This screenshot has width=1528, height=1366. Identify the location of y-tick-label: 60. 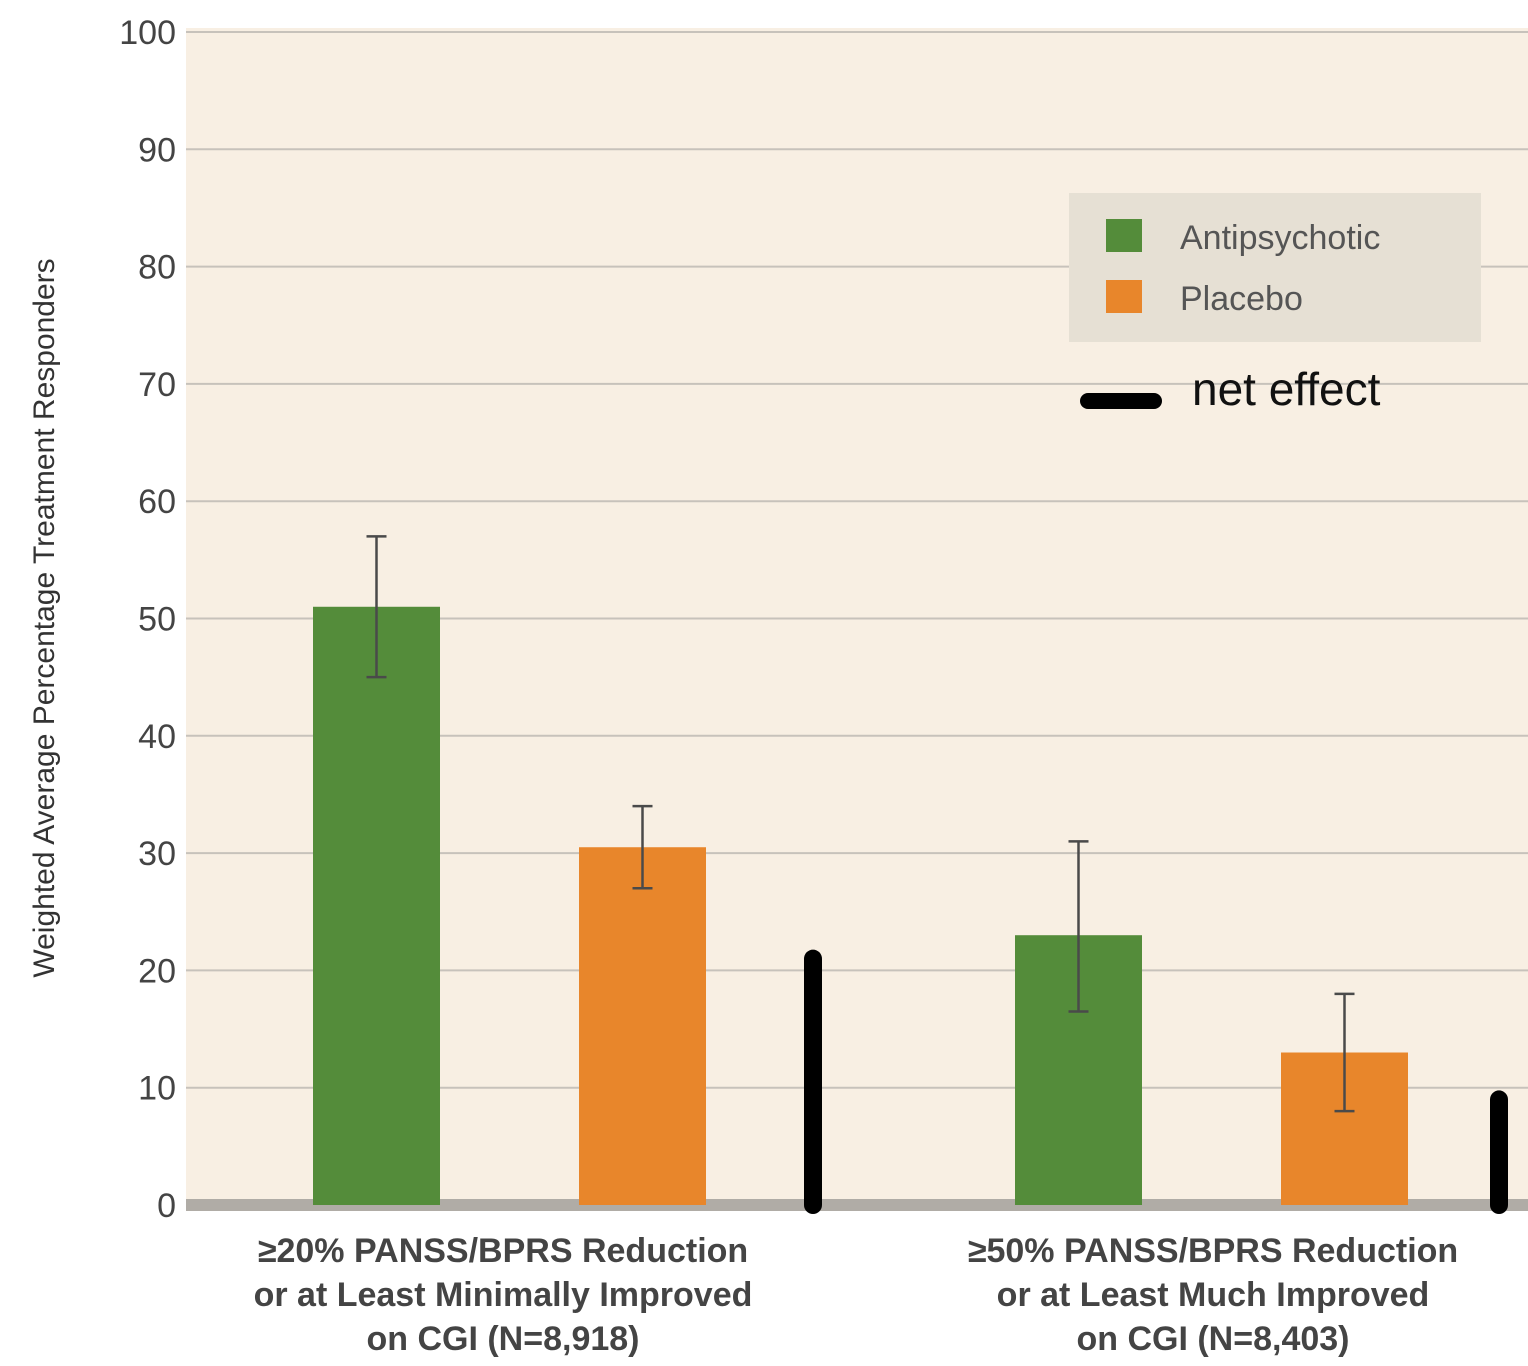
(157, 502).